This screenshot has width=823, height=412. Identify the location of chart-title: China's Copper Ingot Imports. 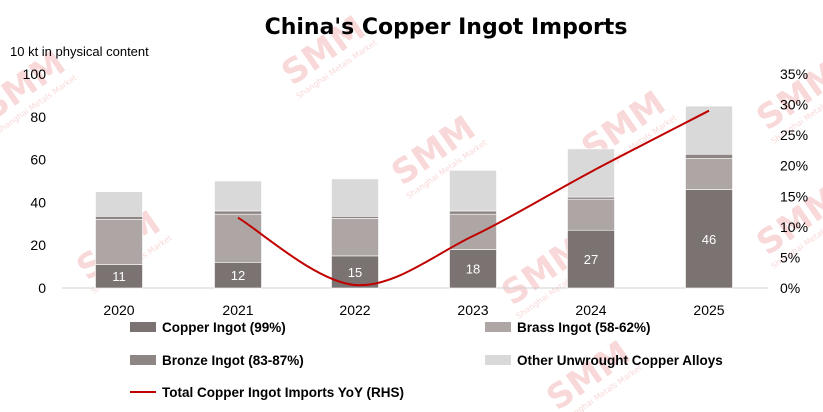
(446, 27).